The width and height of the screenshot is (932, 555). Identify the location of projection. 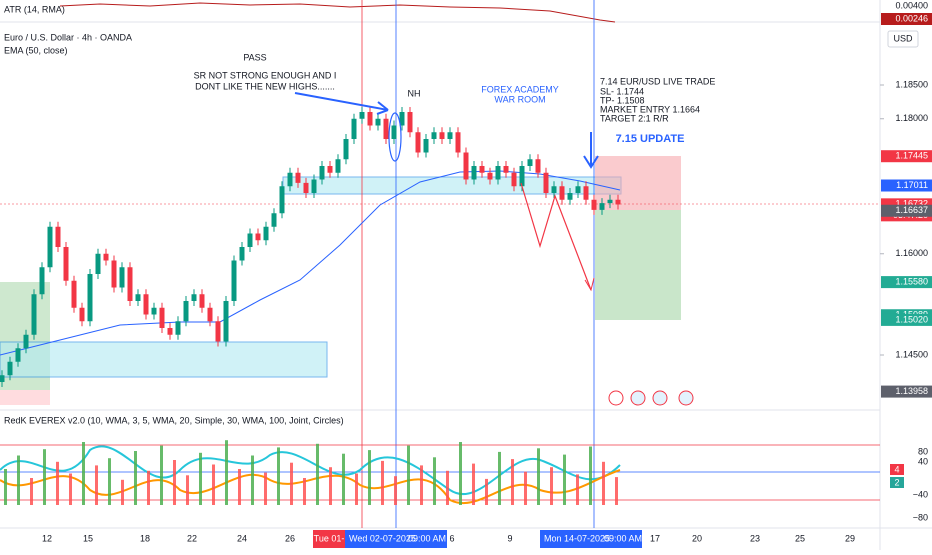
(556, 236).